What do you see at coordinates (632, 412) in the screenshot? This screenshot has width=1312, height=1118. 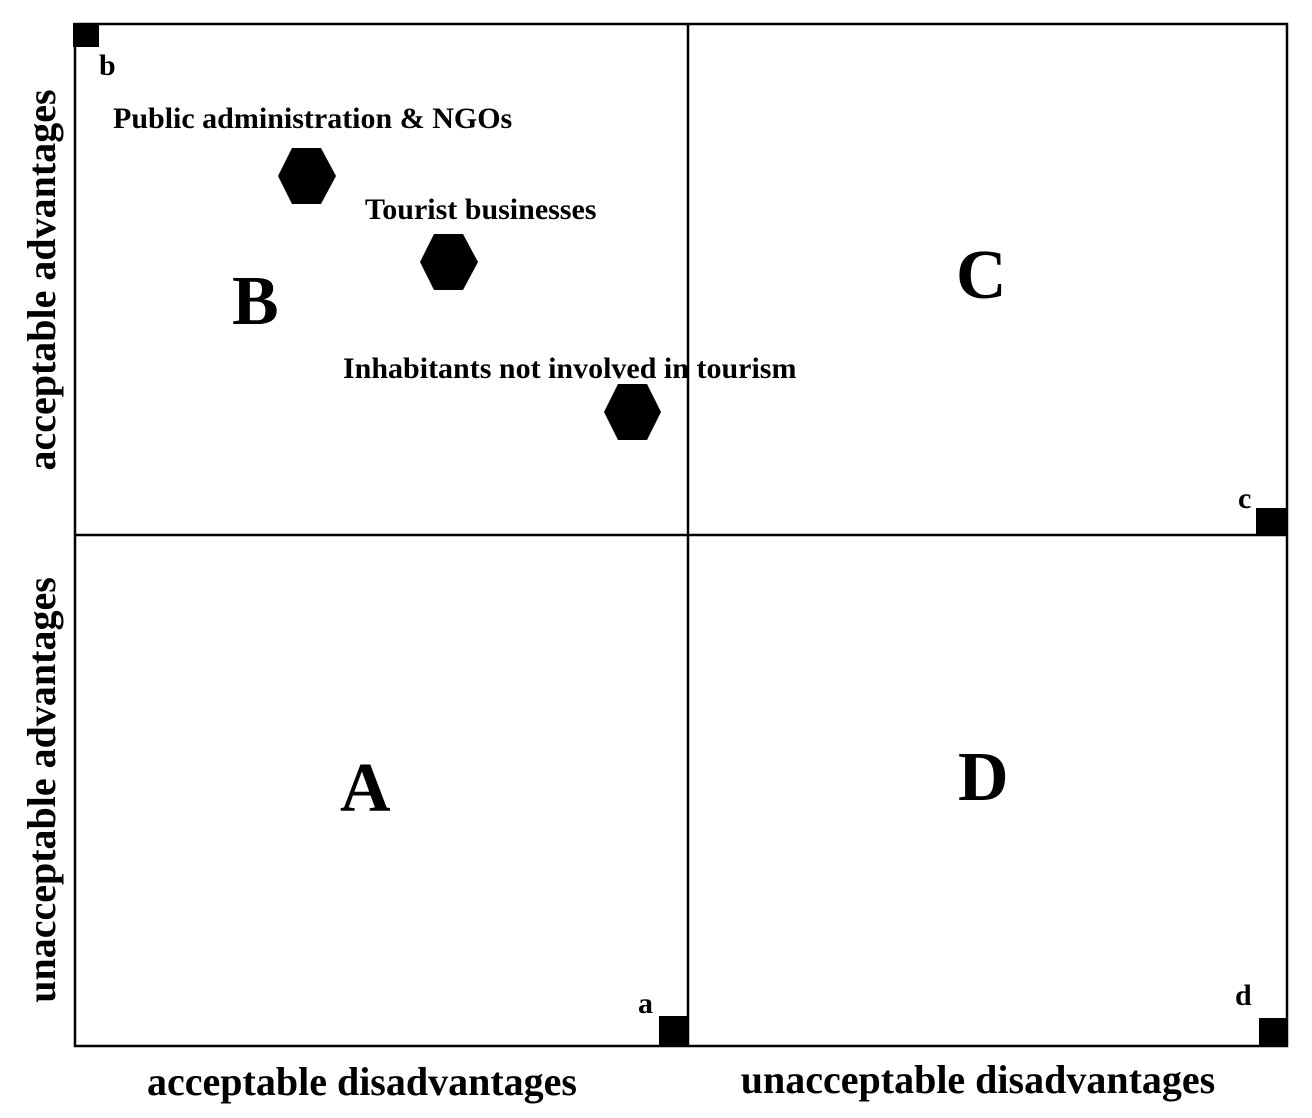 I see `stakeholder-marker-inhabitants` at bounding box center [632, 412].